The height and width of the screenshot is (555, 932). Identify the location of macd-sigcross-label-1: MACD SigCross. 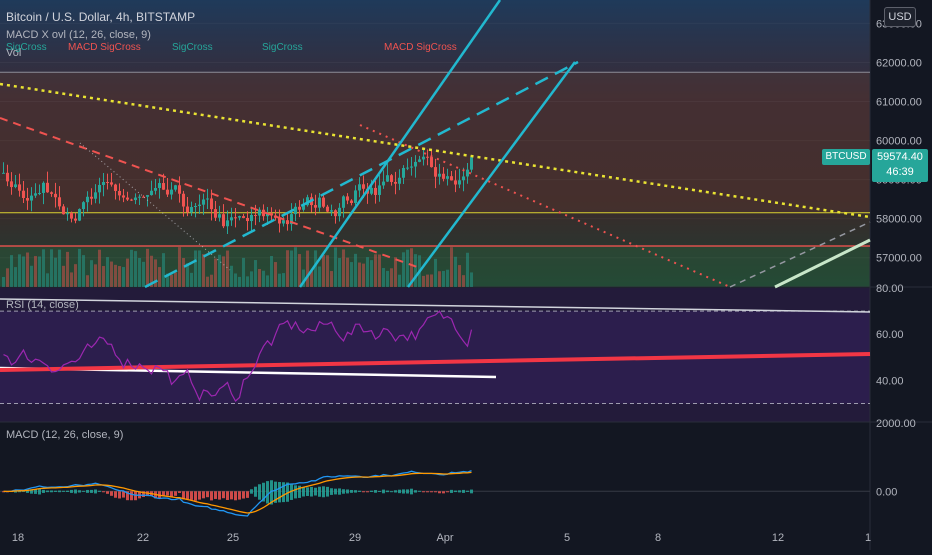
(104, 47).